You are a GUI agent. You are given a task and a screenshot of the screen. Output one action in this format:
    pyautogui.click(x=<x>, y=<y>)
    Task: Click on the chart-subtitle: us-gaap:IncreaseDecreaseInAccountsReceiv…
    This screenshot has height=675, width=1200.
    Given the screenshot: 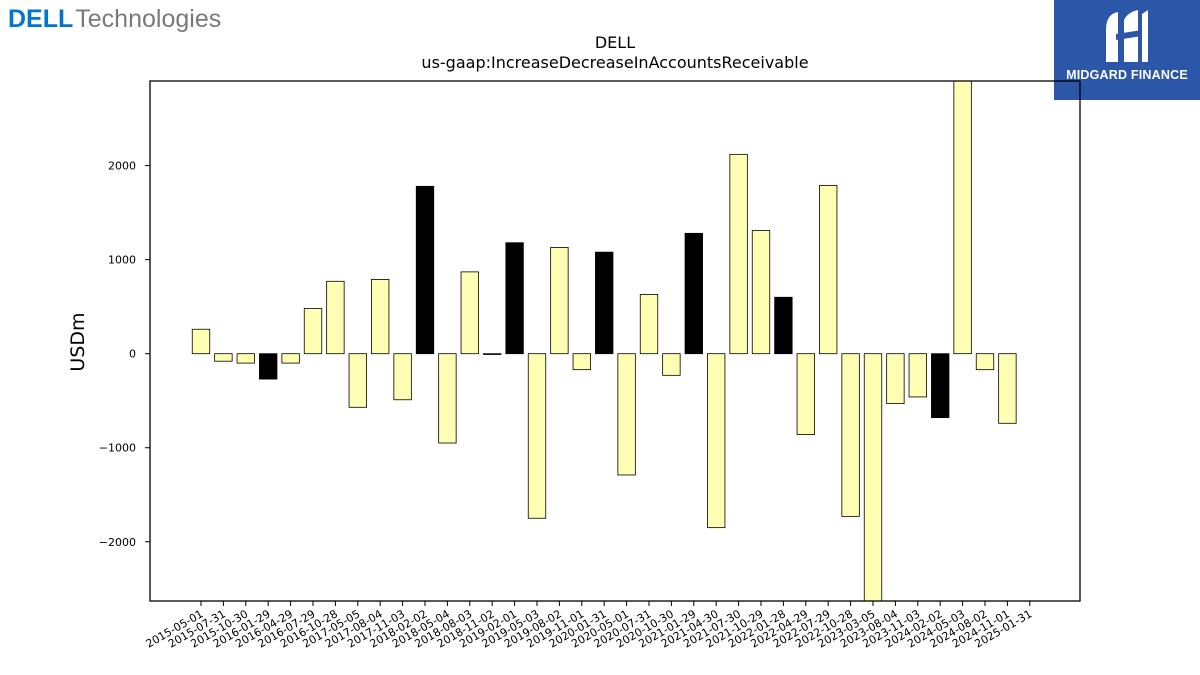 What is the action you would take?
    pyautogui.click(x=614, y=62)
    